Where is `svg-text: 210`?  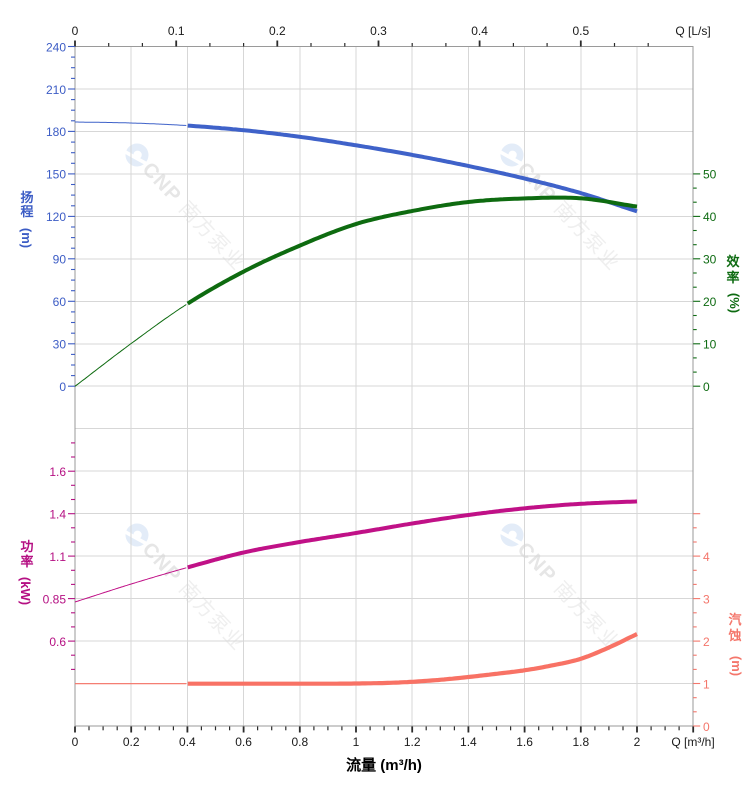
svg-text: 210 is located at coordinates (56, 90).